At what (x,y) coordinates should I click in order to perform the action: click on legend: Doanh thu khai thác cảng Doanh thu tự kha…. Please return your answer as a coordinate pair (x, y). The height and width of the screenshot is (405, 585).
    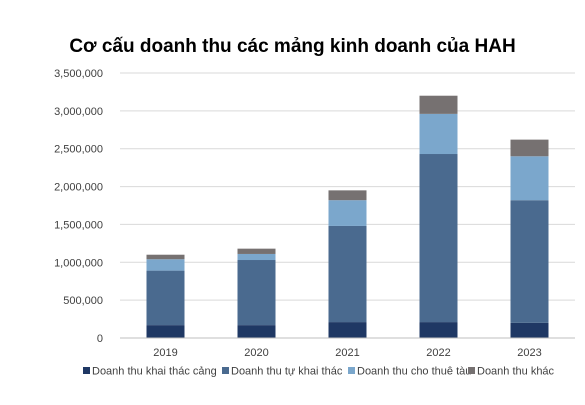
    Looking at the image, I should click on (319, 372).